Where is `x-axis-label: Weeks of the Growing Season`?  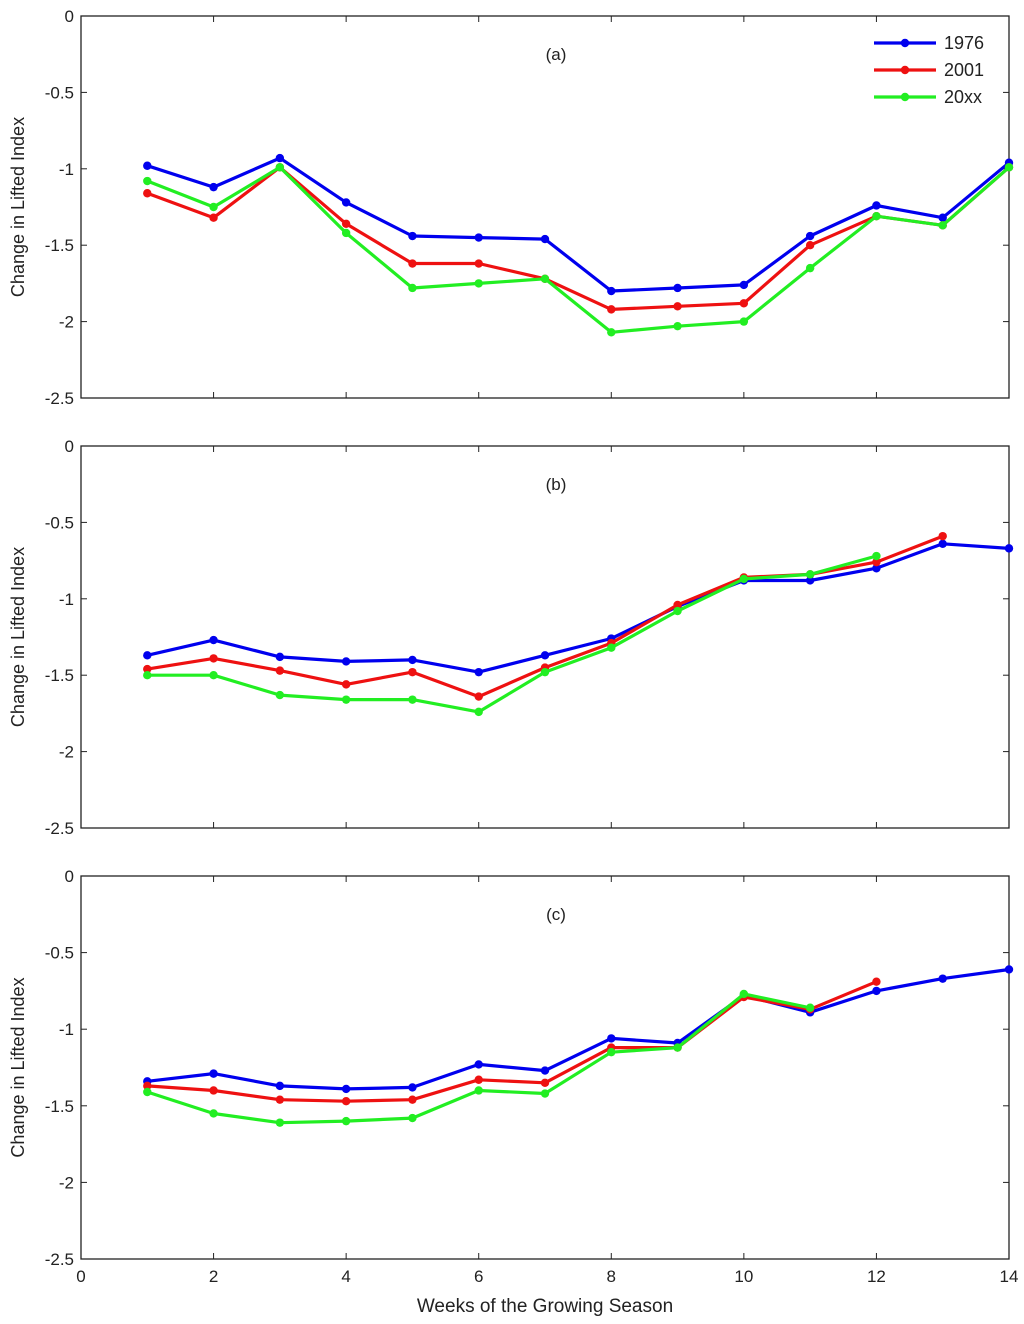
x-axis-label: Weeks of the Growing Season is located at coordinates (545, 1306).